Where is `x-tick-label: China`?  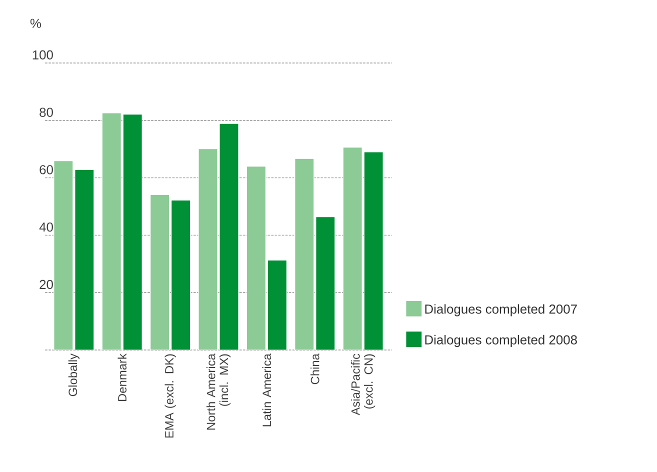
x-tick-label: China is located at coordinates (315, 369).